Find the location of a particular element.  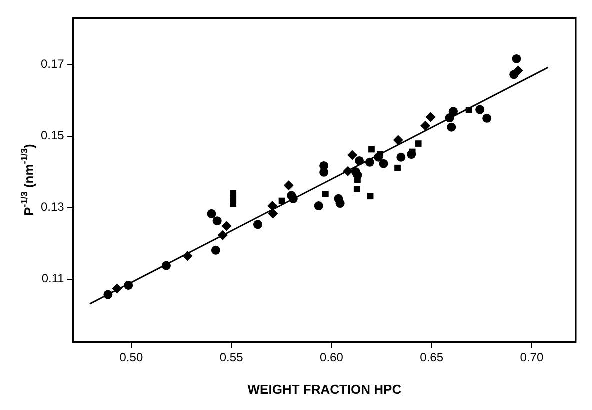

y-tick-label: 0.11 is located at coordinates (53, 279).